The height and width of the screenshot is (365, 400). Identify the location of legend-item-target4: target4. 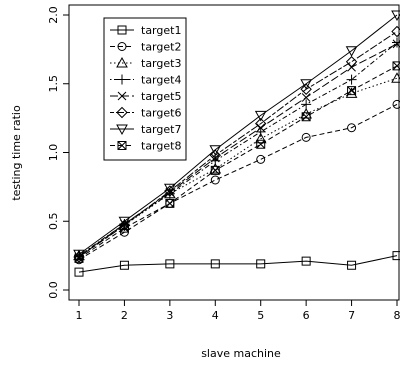
(145, 80).